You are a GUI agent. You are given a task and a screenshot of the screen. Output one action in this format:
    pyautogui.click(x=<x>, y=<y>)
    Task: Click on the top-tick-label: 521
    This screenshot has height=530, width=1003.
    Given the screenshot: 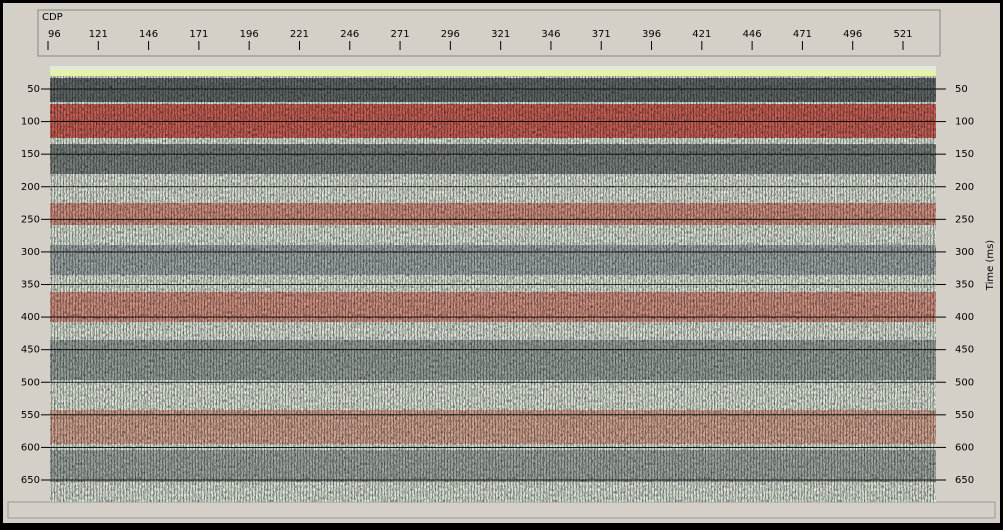 What is the action you would take?
    pyautogui.click(x=902, y=34)
    